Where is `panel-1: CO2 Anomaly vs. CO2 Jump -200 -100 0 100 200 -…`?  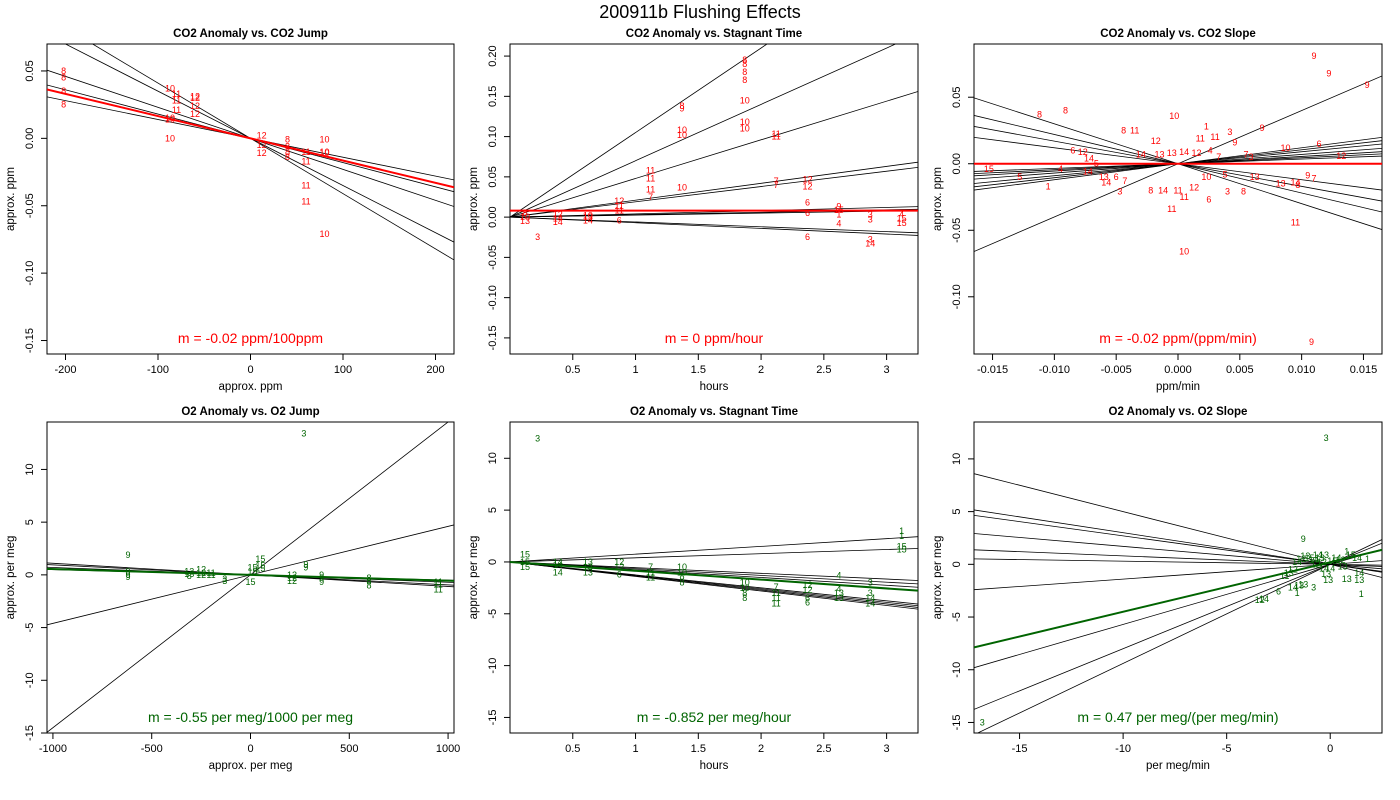
panel-1: CO2 Anomaly vs. CO2 Jump -200 -100 0 100 200 -… is located at coordinates (230, 210).